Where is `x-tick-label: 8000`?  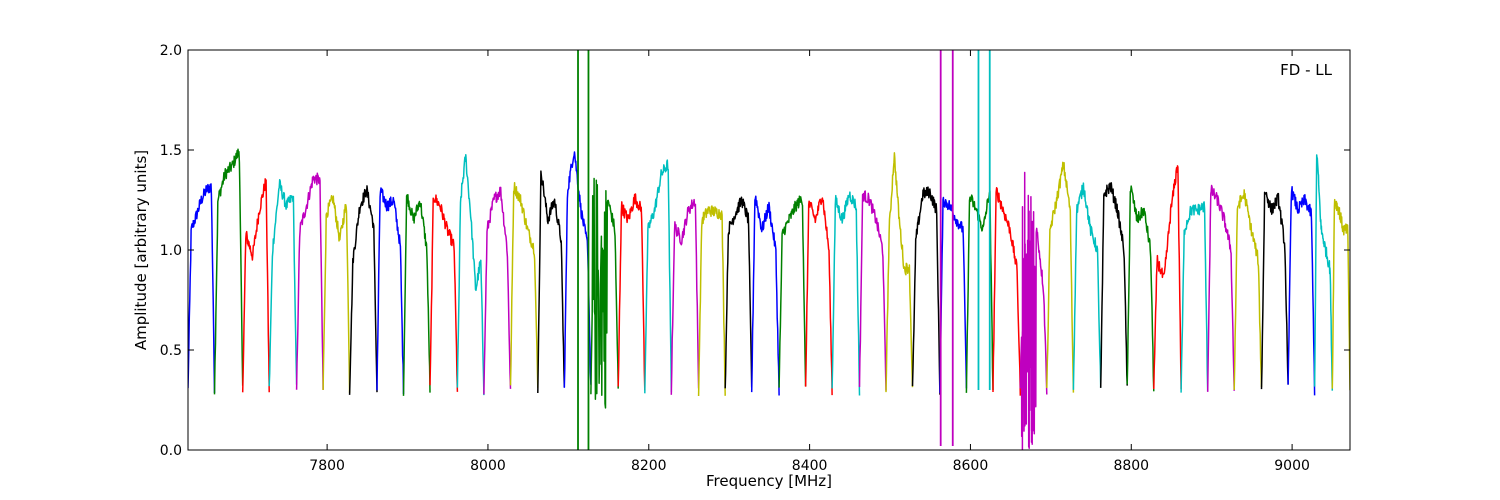
x-tick-label: 8000 is located at coordinates (488, 466).